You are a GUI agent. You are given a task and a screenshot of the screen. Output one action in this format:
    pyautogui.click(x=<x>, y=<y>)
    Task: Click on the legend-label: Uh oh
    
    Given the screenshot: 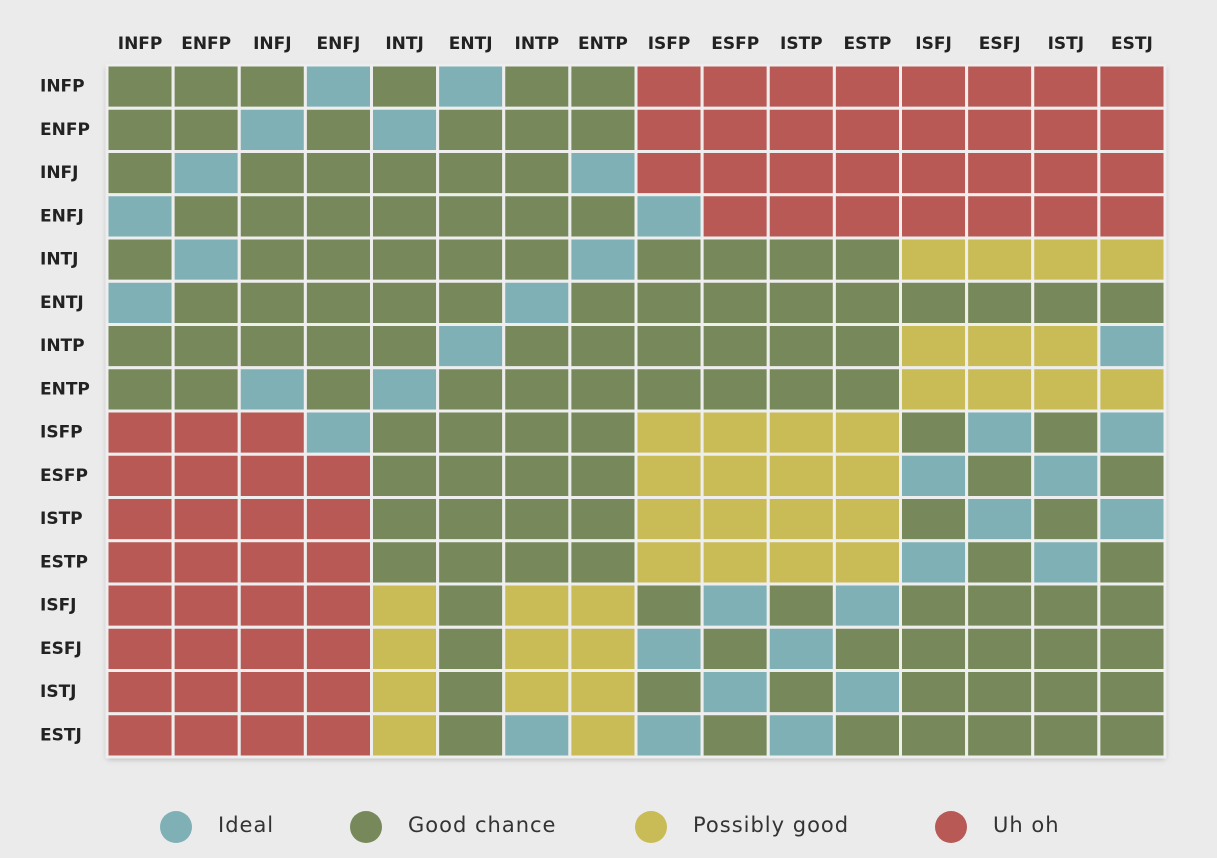 What is the action you would take?
    pyautogui.click(x=1026, y=825)
    